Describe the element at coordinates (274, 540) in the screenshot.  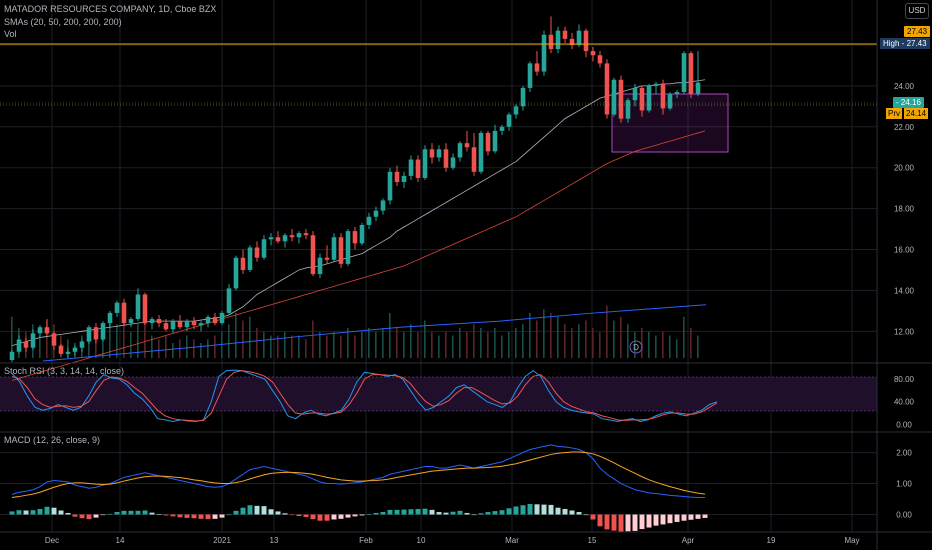
I see `time-tick-label: 13` at that location.